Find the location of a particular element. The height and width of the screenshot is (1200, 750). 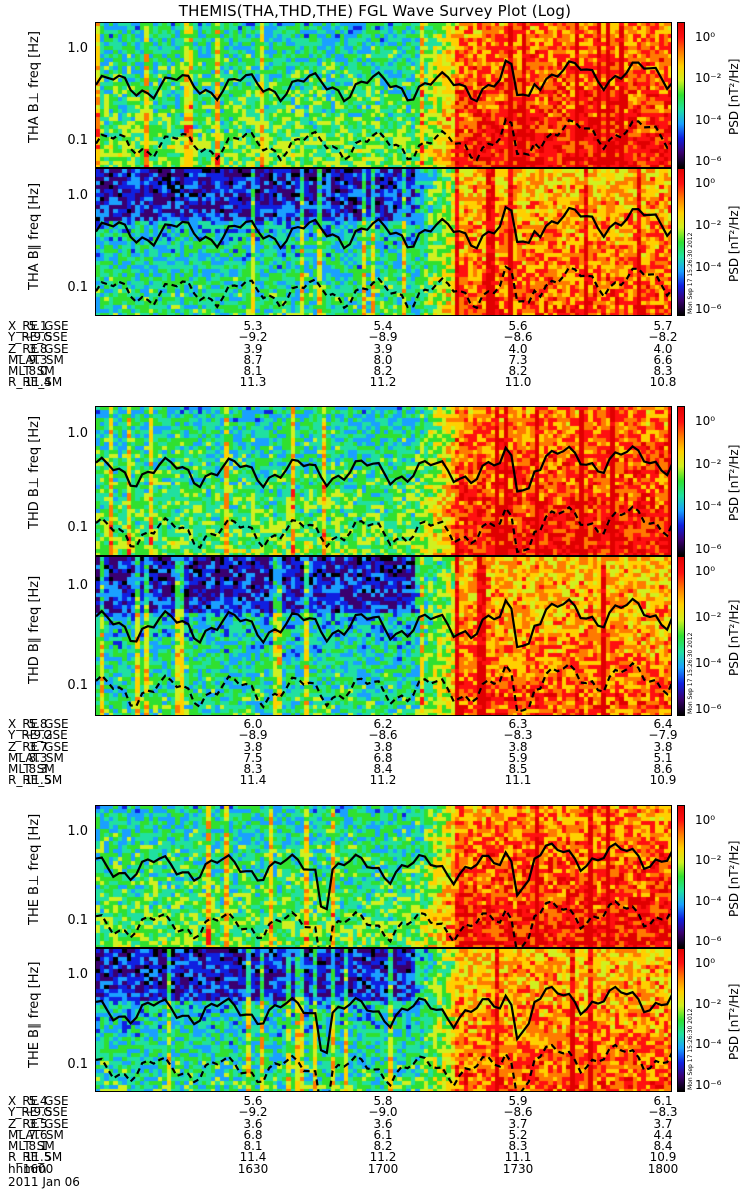

ephemeris-row: MLT_SM 8.1 8.1 8.2 8.3 8.4 is located at coordinates (378, 1146).